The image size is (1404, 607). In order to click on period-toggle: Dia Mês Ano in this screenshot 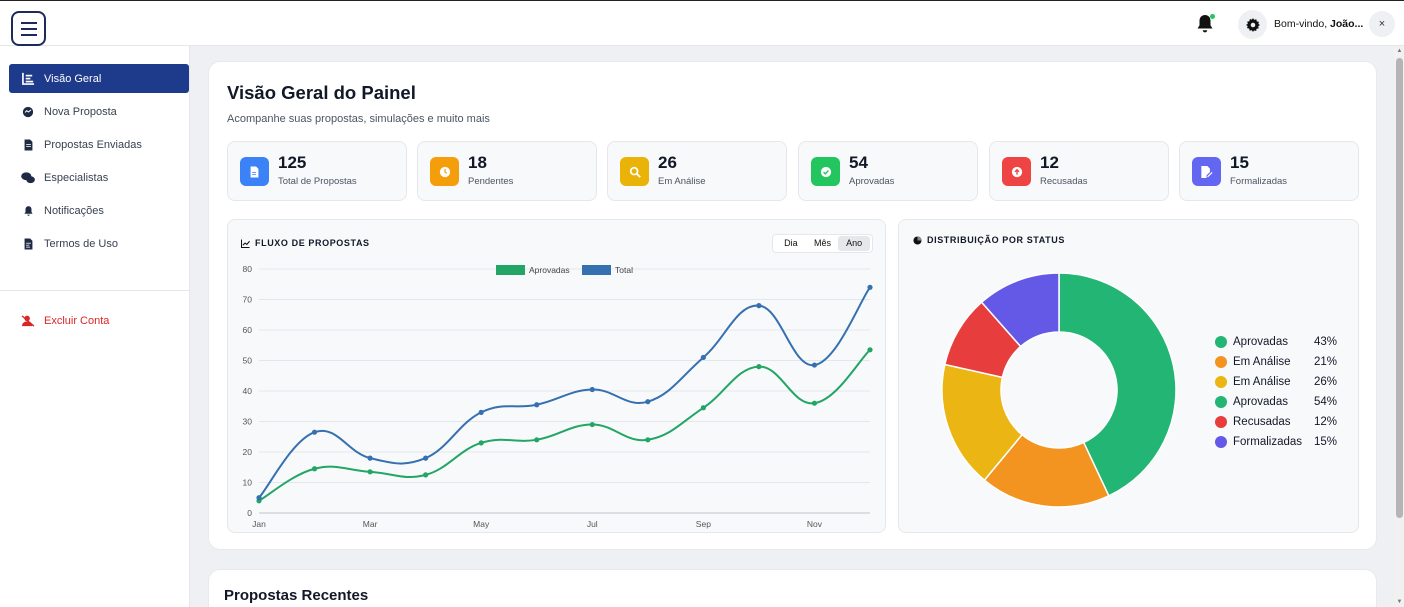, I will do `click(822, 243)`.